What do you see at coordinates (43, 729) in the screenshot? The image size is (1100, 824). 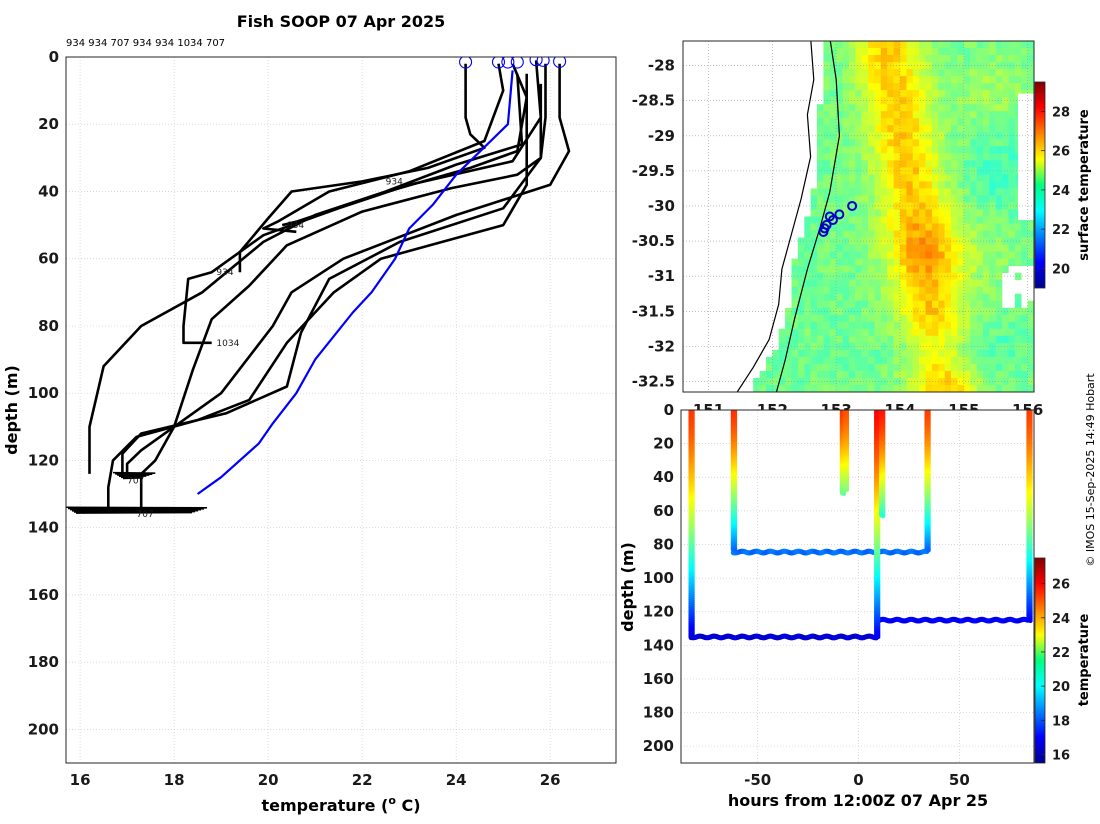 I see `profiles-ytick-label: 200` at bounding box center [43, 729].